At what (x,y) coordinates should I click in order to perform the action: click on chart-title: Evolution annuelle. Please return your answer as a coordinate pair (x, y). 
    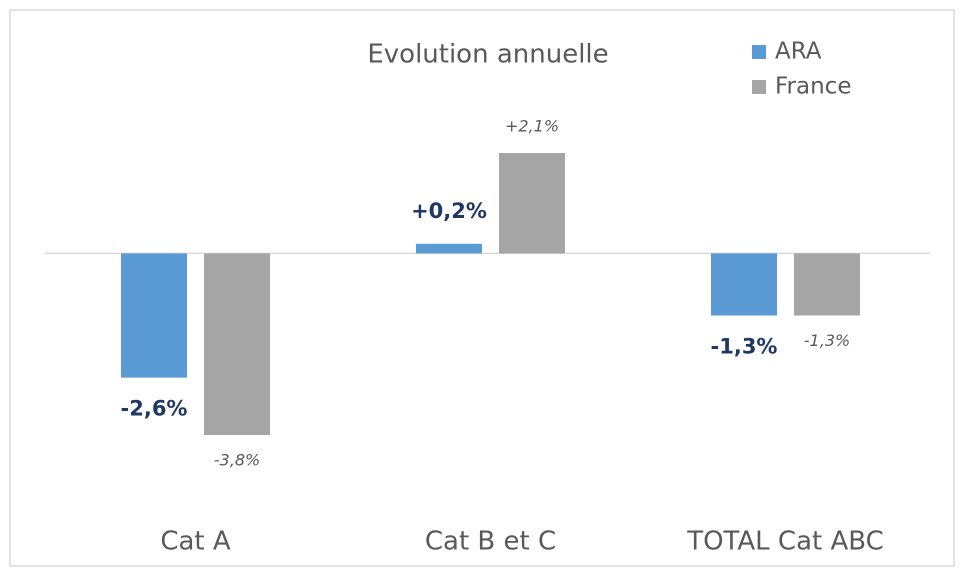
    Looking at the image, I should click on (487, 55).